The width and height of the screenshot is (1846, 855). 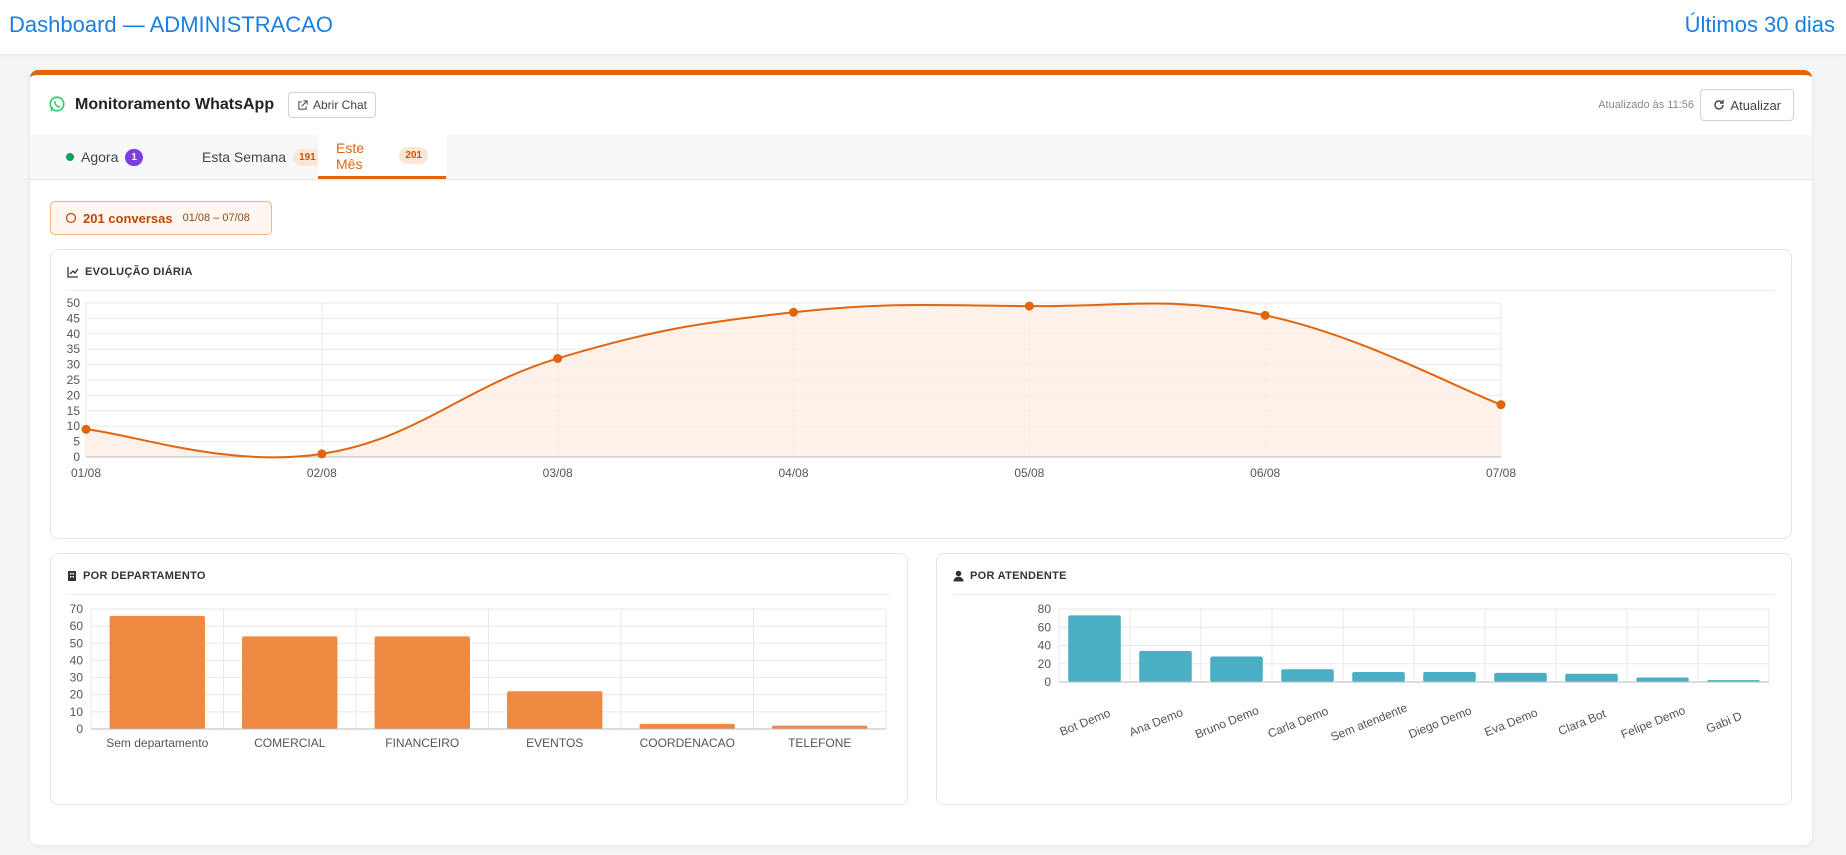 What do you see at coordinates (1018, 576) in the screenshot?
I see `panel-title: POR ATENDENTE` at bounding box center [1018, 576].